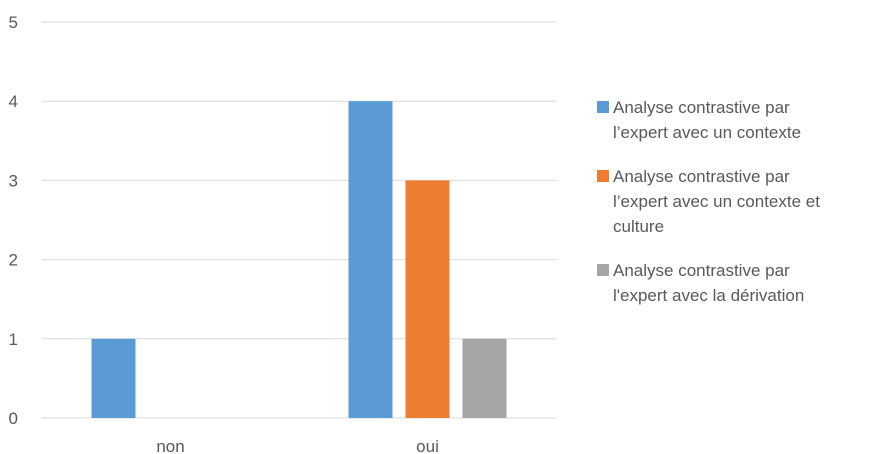  I want to click on y-tick-label: 1, so click(13, 339).